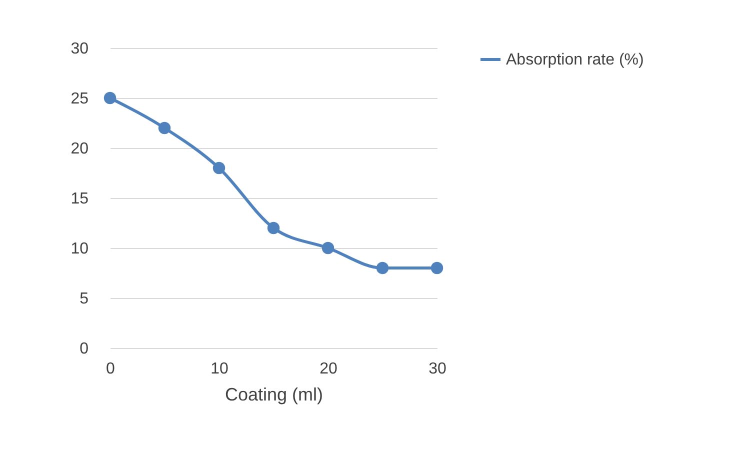  I want to click on x-tick-label: 10, so click(219, 369).